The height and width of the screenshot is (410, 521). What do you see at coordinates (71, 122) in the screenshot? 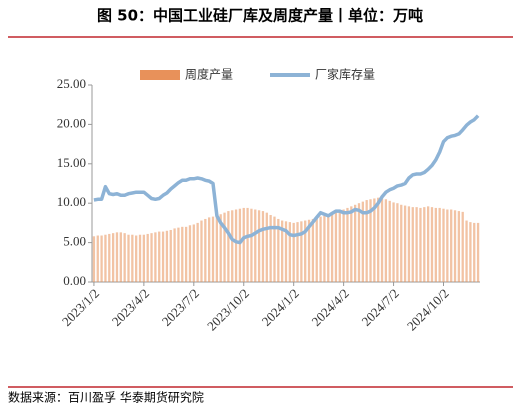
I see `y-tick-label: 20.00` at bounding box center [71, 122].